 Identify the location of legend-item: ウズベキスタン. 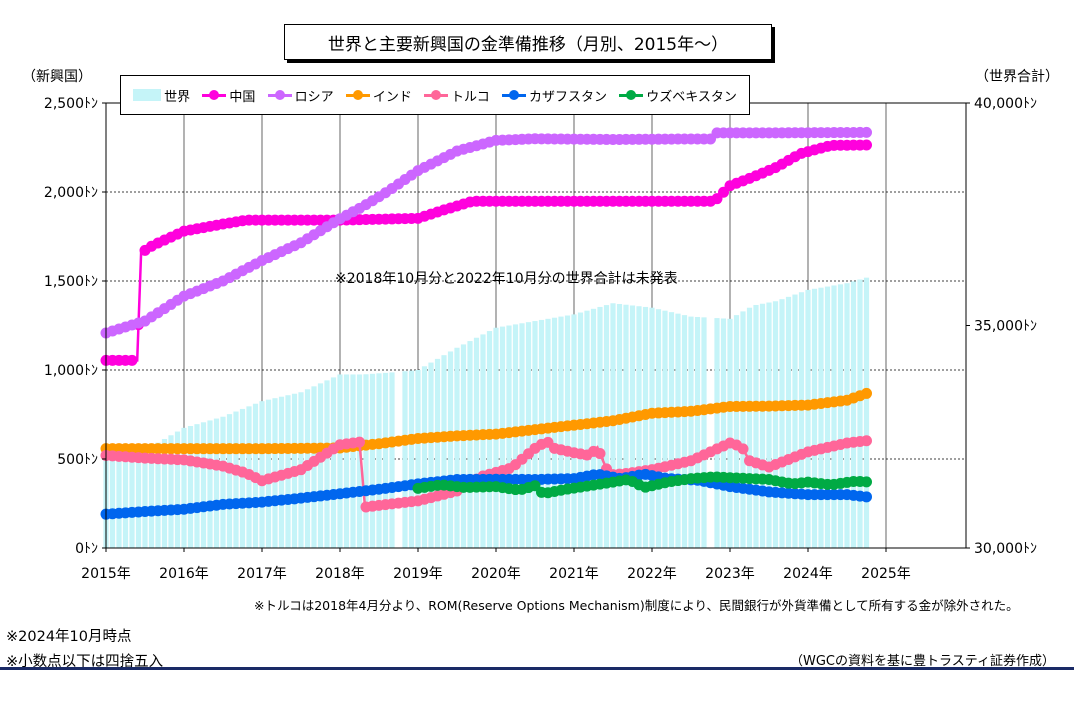
(678, 95).